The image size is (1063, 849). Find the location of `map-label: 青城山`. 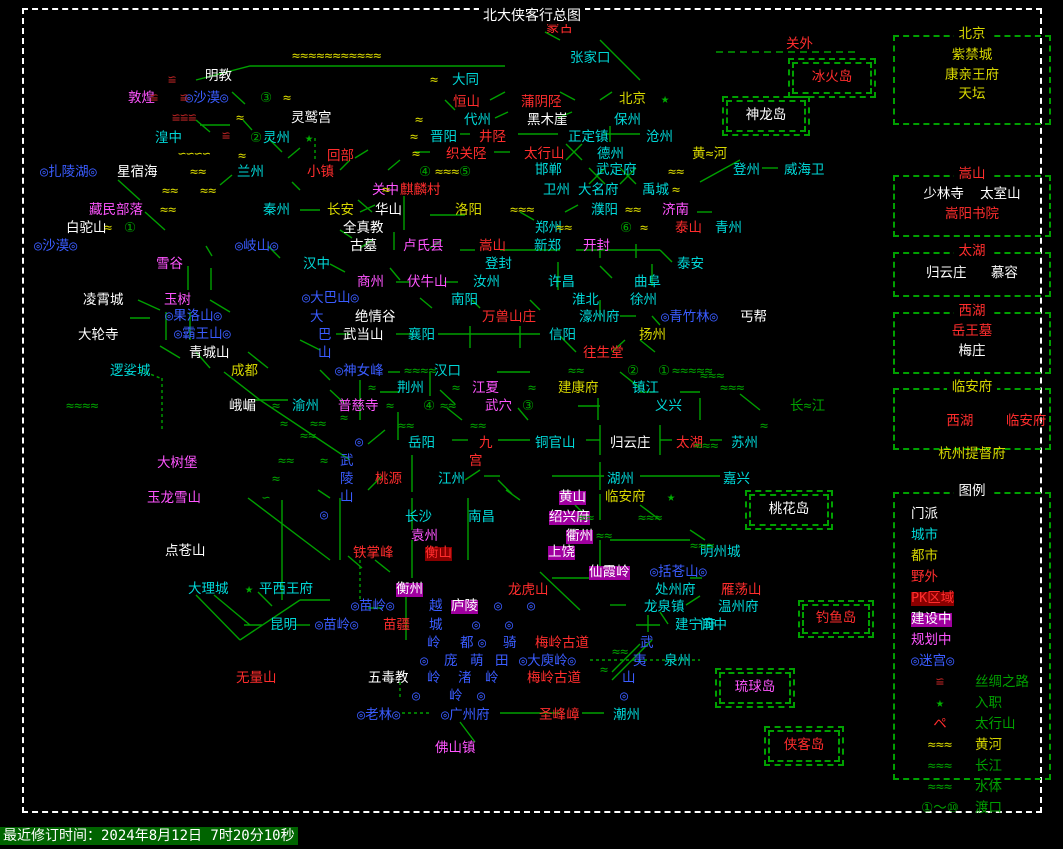

map-label: 青城山 is located at coordinates (209, 353).